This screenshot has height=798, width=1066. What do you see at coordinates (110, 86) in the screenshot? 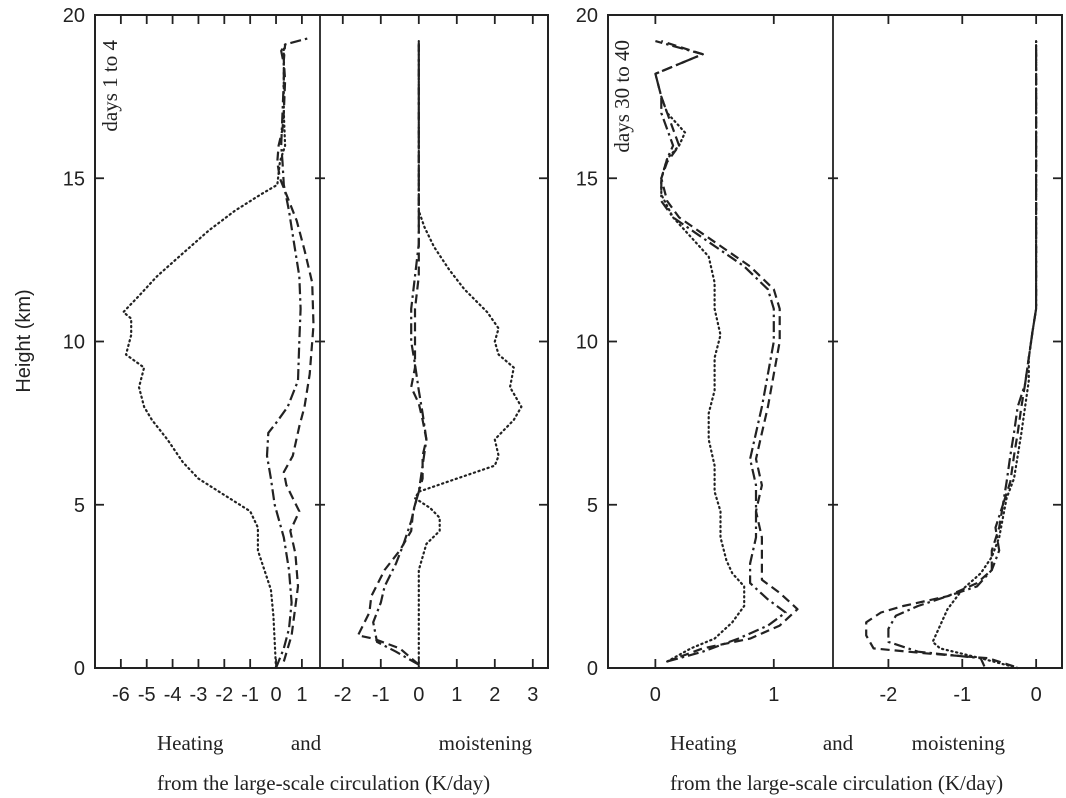
I see `period-annotation: days 1 to 4` at bounding box center [110, 86].